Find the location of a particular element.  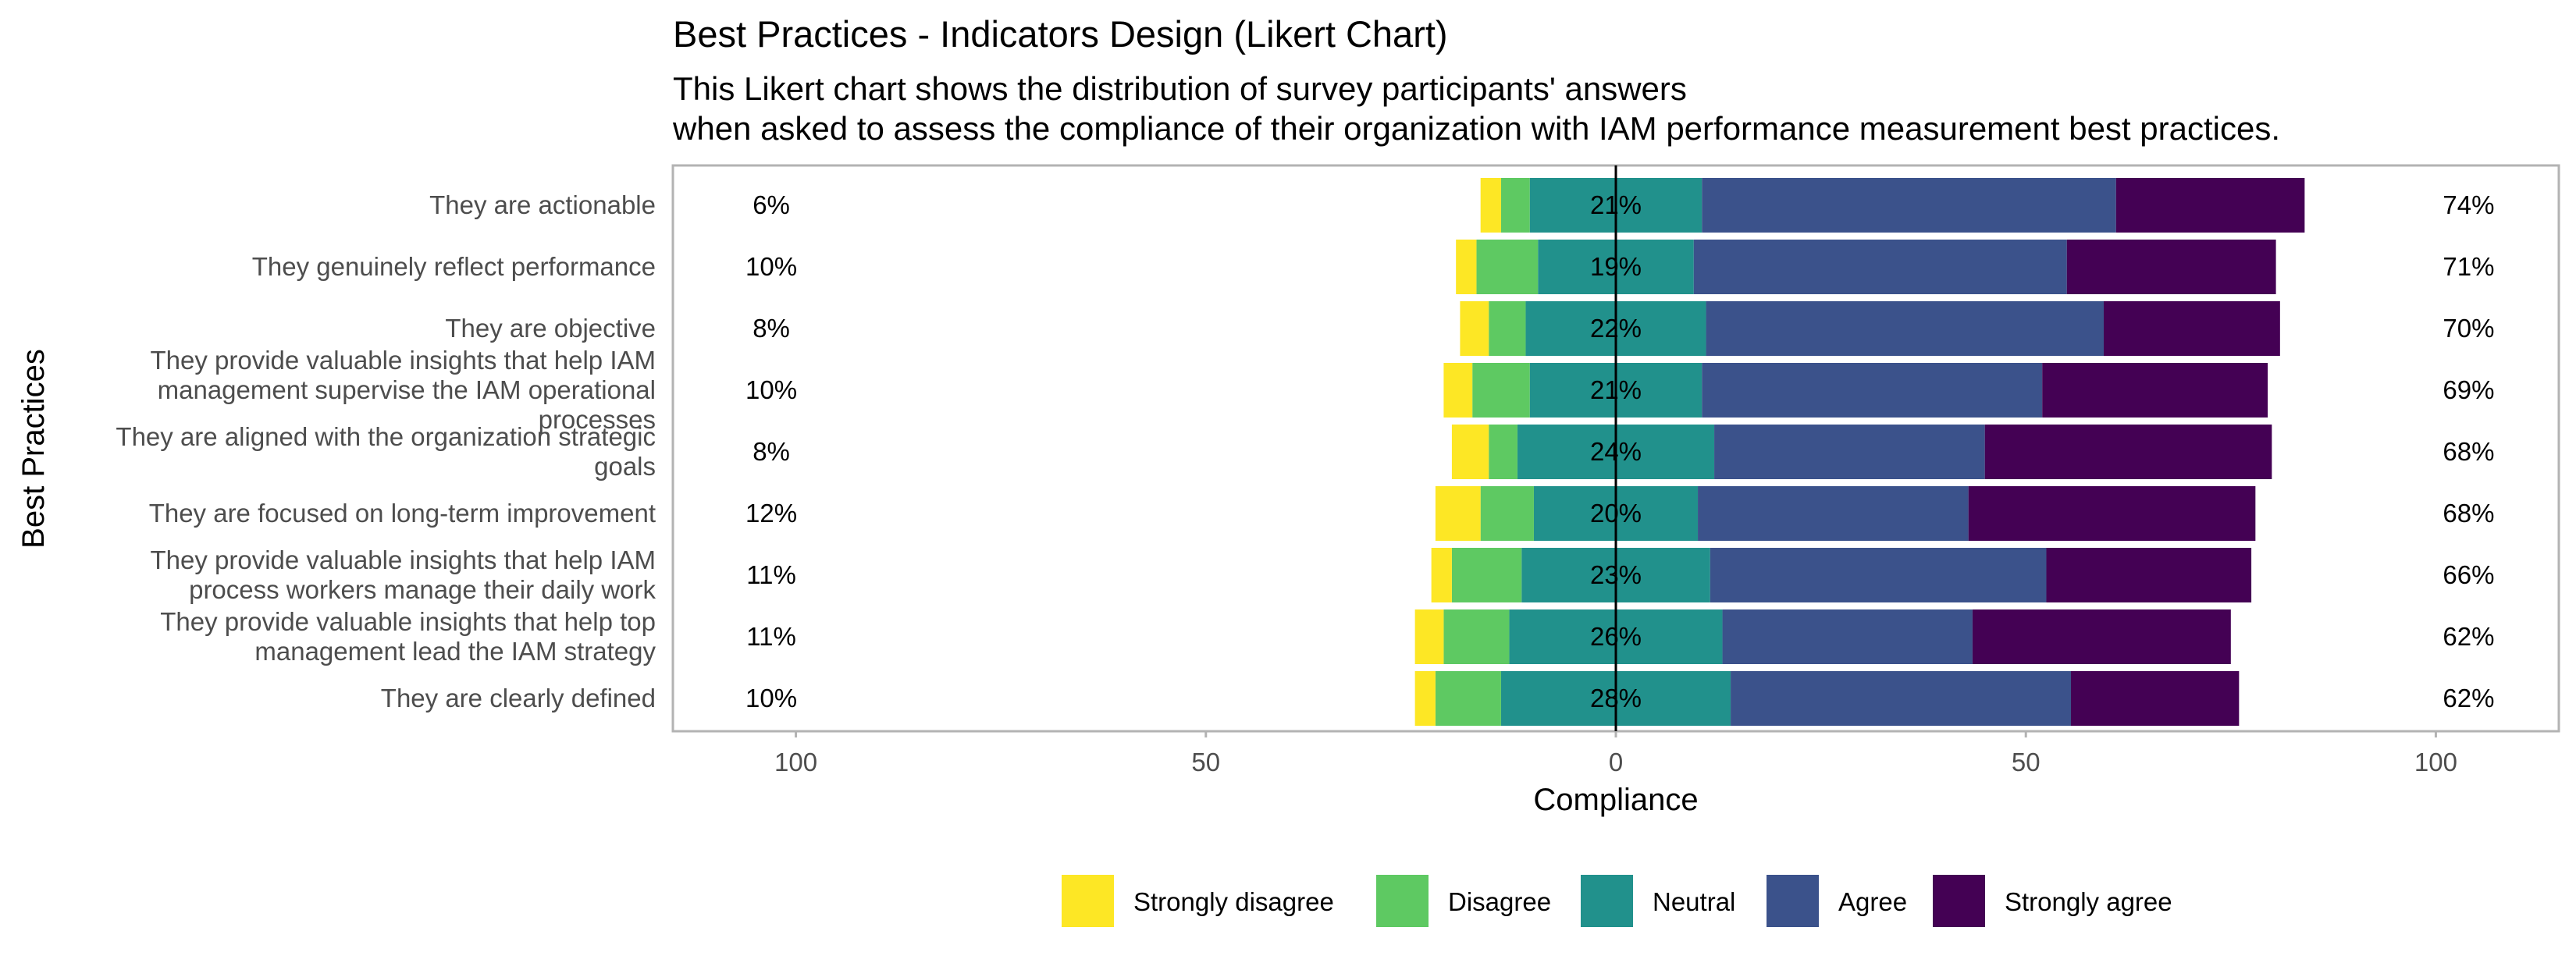

positive-percent-label-row-9: 62% is located at coordinates (2468, 698).